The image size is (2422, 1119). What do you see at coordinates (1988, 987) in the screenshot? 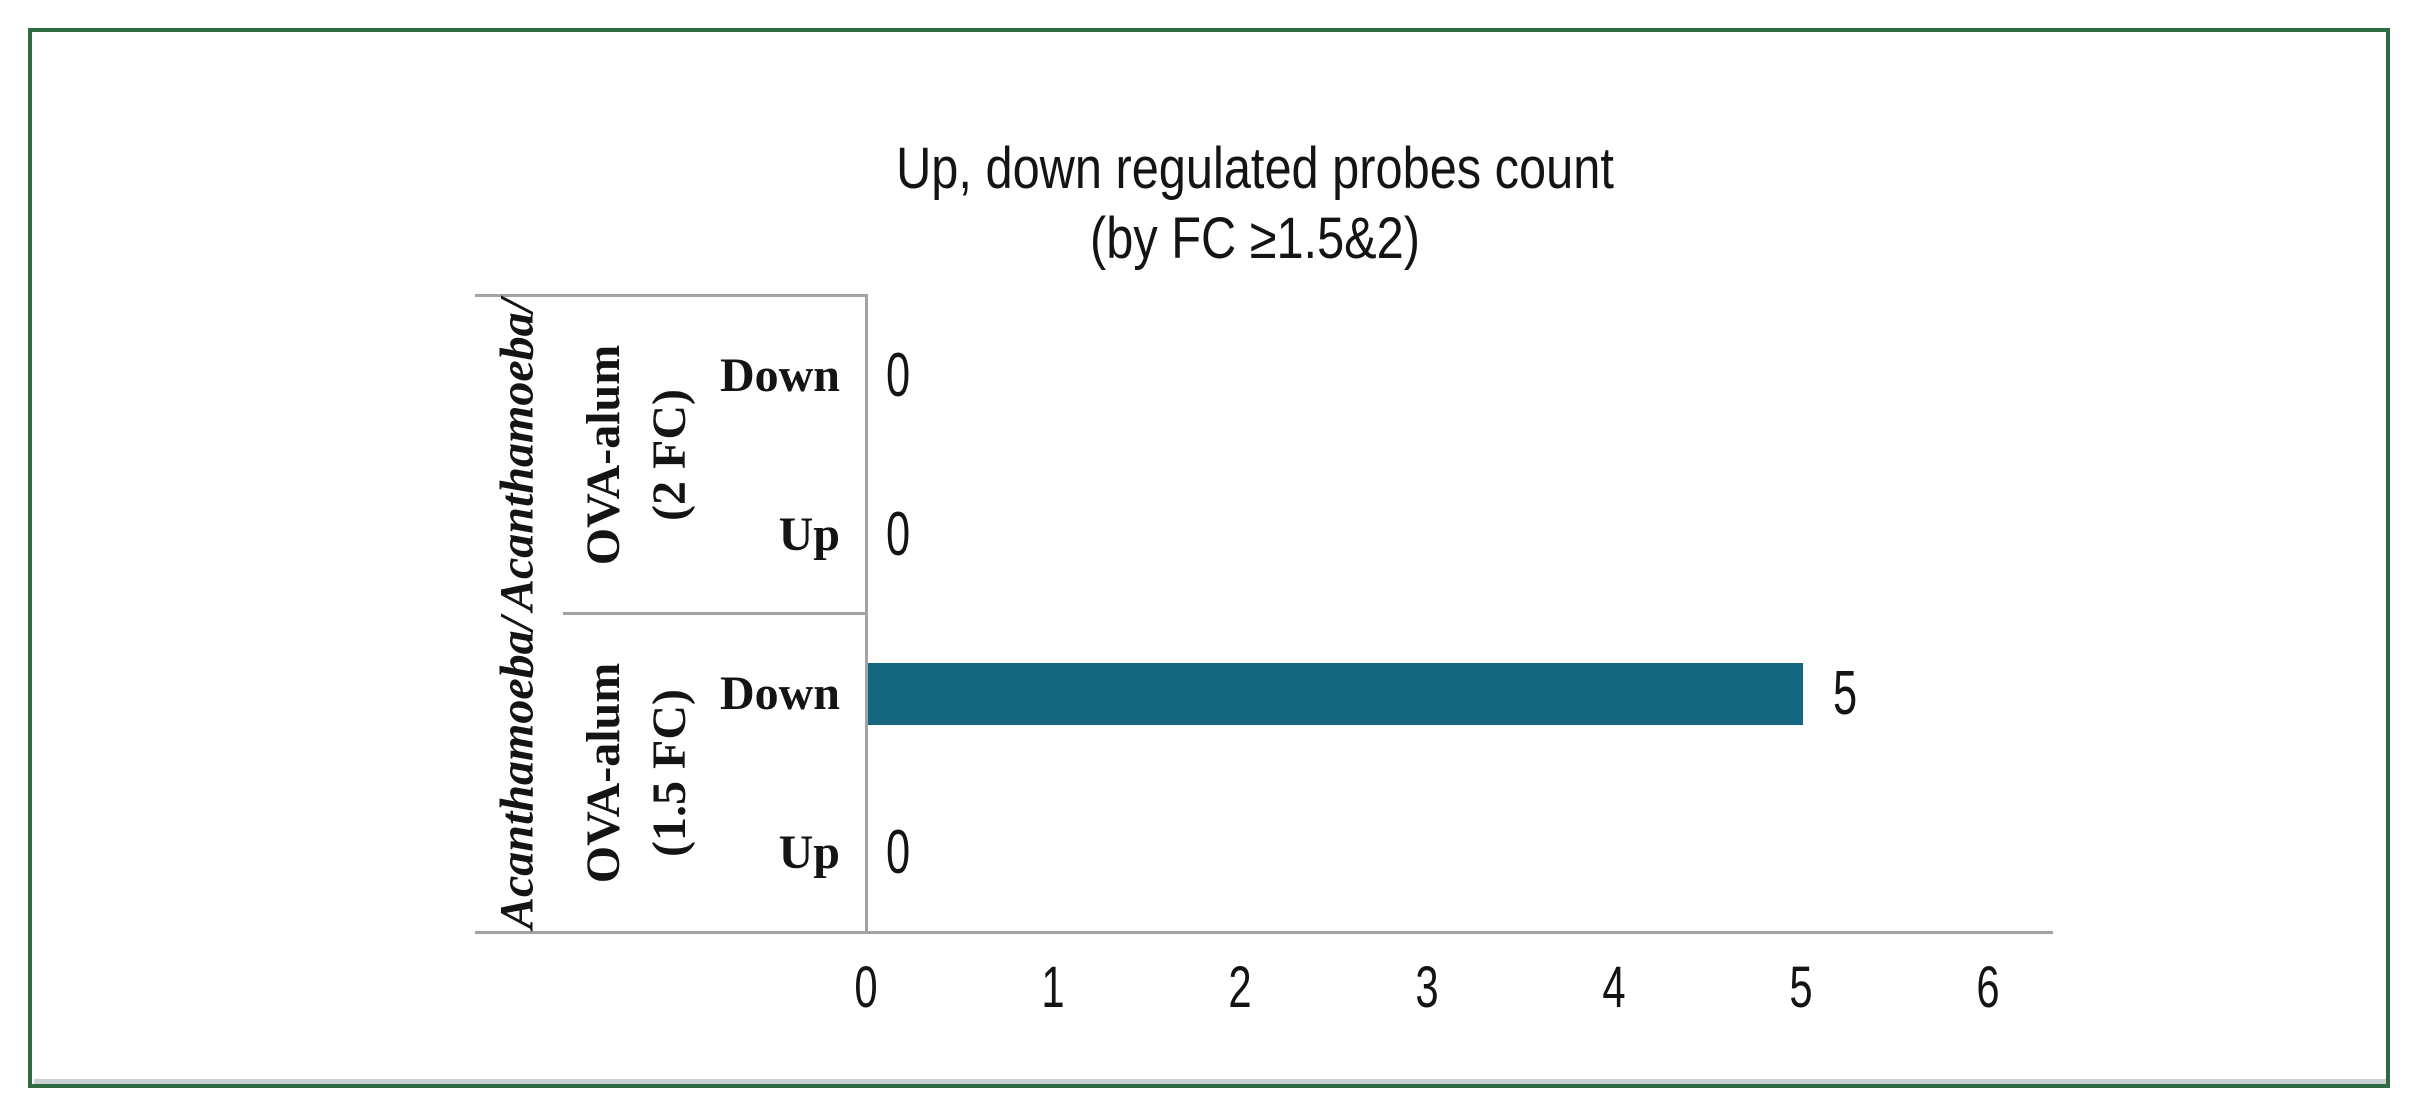
I see `x-axis-tick-label: 6` at bounding box center [1988, 987].